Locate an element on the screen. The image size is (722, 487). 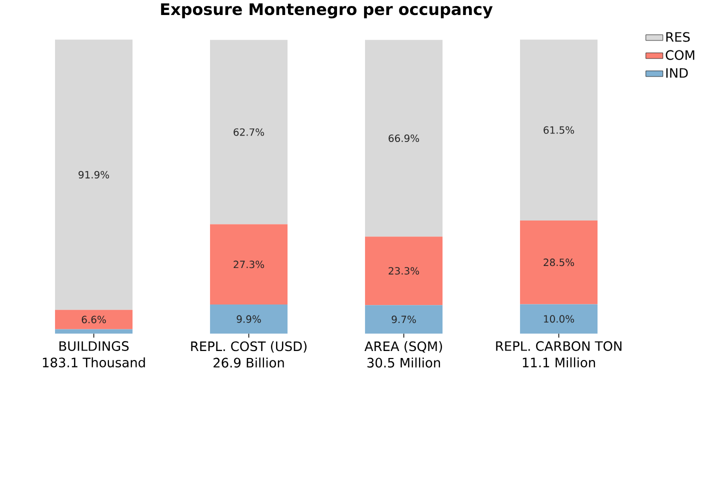
data-label: 6.6% is located at coordinates (94, 320).